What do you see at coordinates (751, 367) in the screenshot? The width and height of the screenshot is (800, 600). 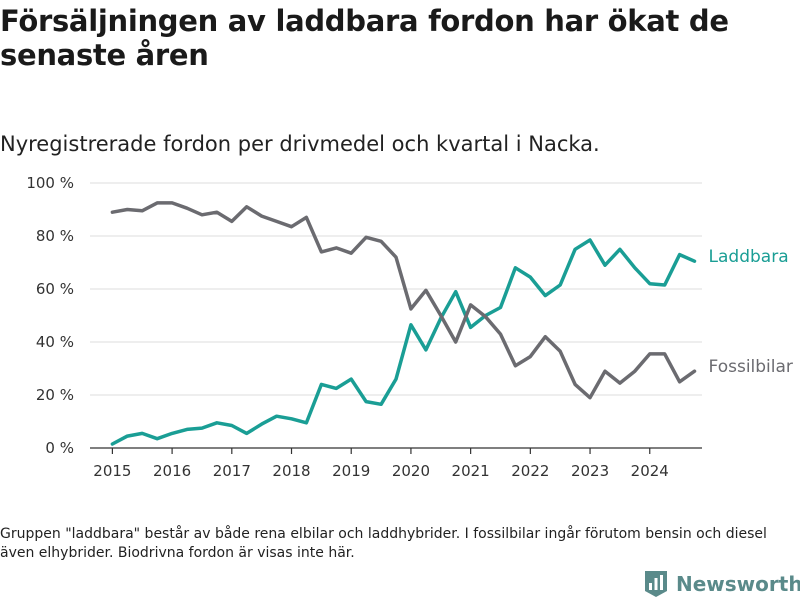 I see `series-label-fossilbilar: Fossilbilar` at bounding box center [751, 367].